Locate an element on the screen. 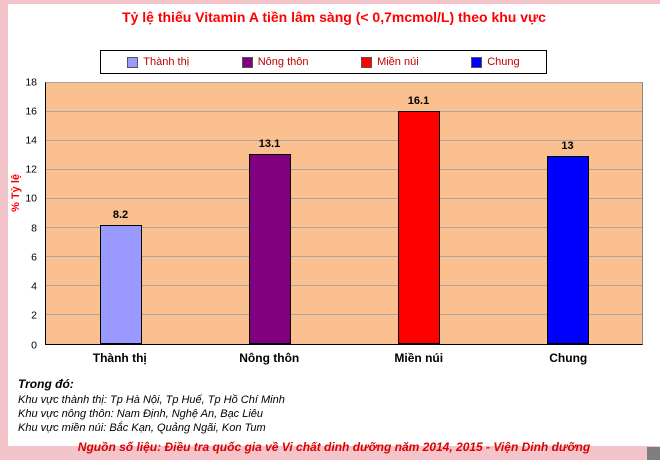 The width and height of the screenshot is (660, 460). legend-item-3: Chung is located at coordinates (495, 62).